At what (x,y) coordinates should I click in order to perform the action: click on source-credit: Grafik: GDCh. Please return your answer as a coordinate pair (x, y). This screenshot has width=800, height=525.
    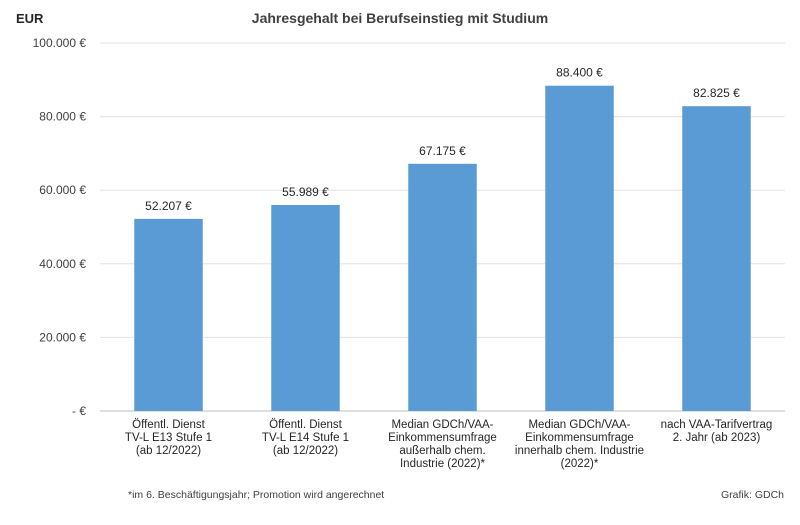
    Looking at the image, I should click on (752, 495).